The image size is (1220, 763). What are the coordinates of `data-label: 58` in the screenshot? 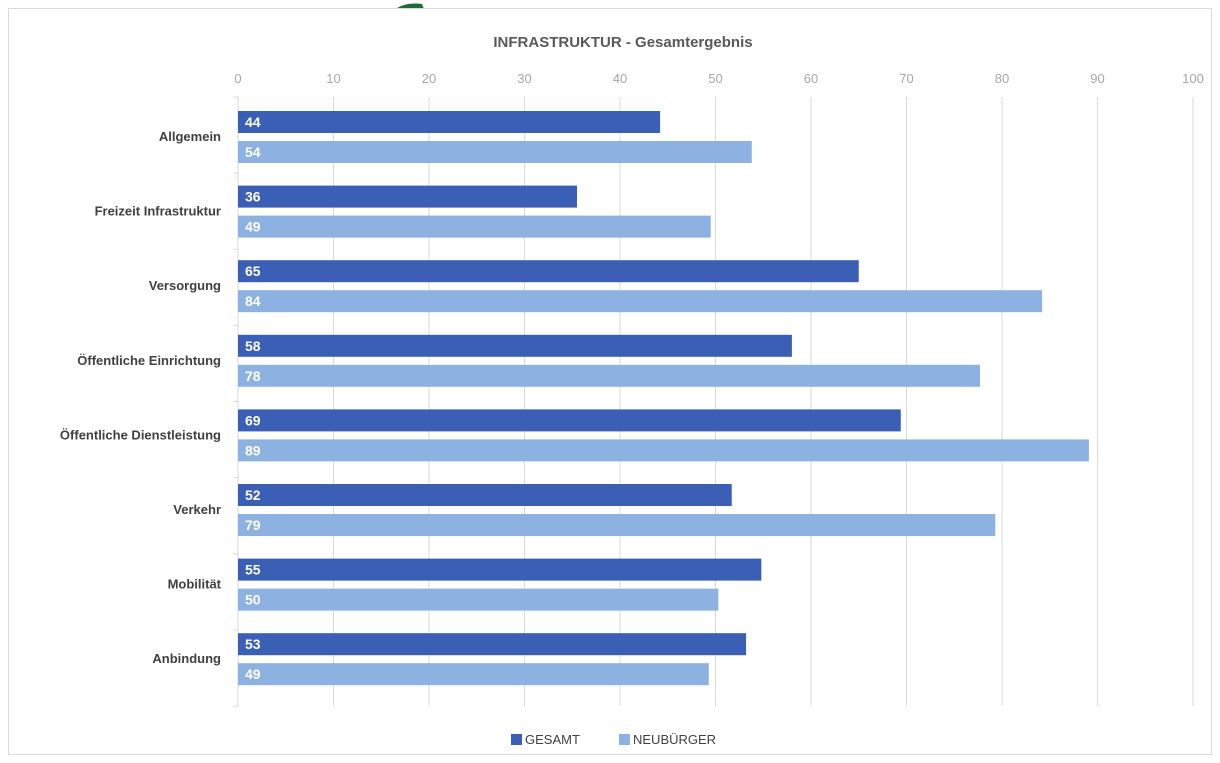 It's located at (253, 346).